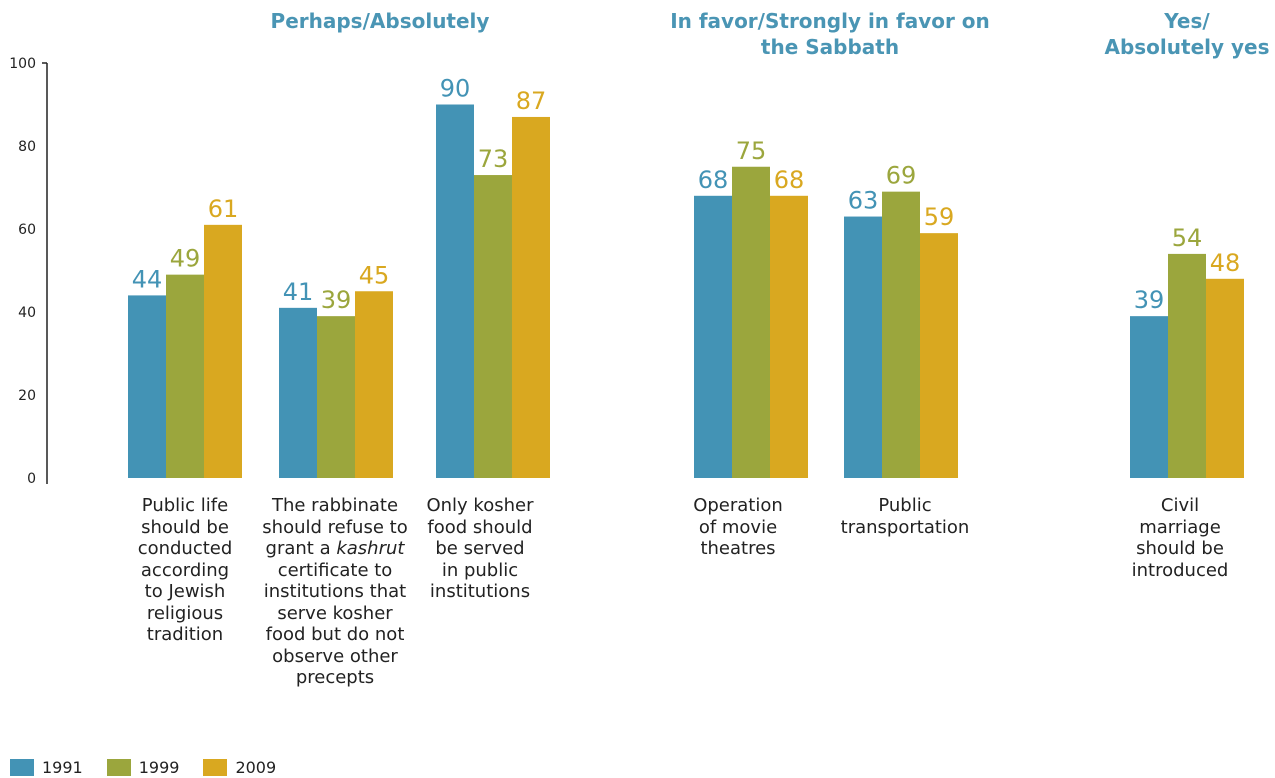 Image resolution: width=1275 pixels, height=778 pixels. Describe the element at coordinates (738, 527) in the screenshot. I see `category-label-movie-theatres: Operation of movie theatres` at that location.